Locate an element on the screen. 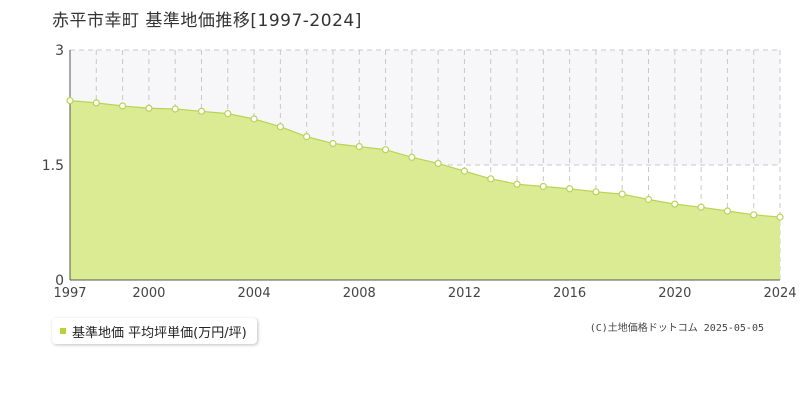 This screenshot has height=400, width=800. x-tick-label: 2020 is located at coordinates (674, 293).